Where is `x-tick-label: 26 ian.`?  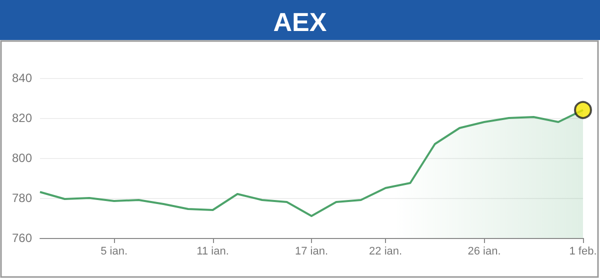 x-tick-label: 26 ian. is located at coordinates (484, 252).